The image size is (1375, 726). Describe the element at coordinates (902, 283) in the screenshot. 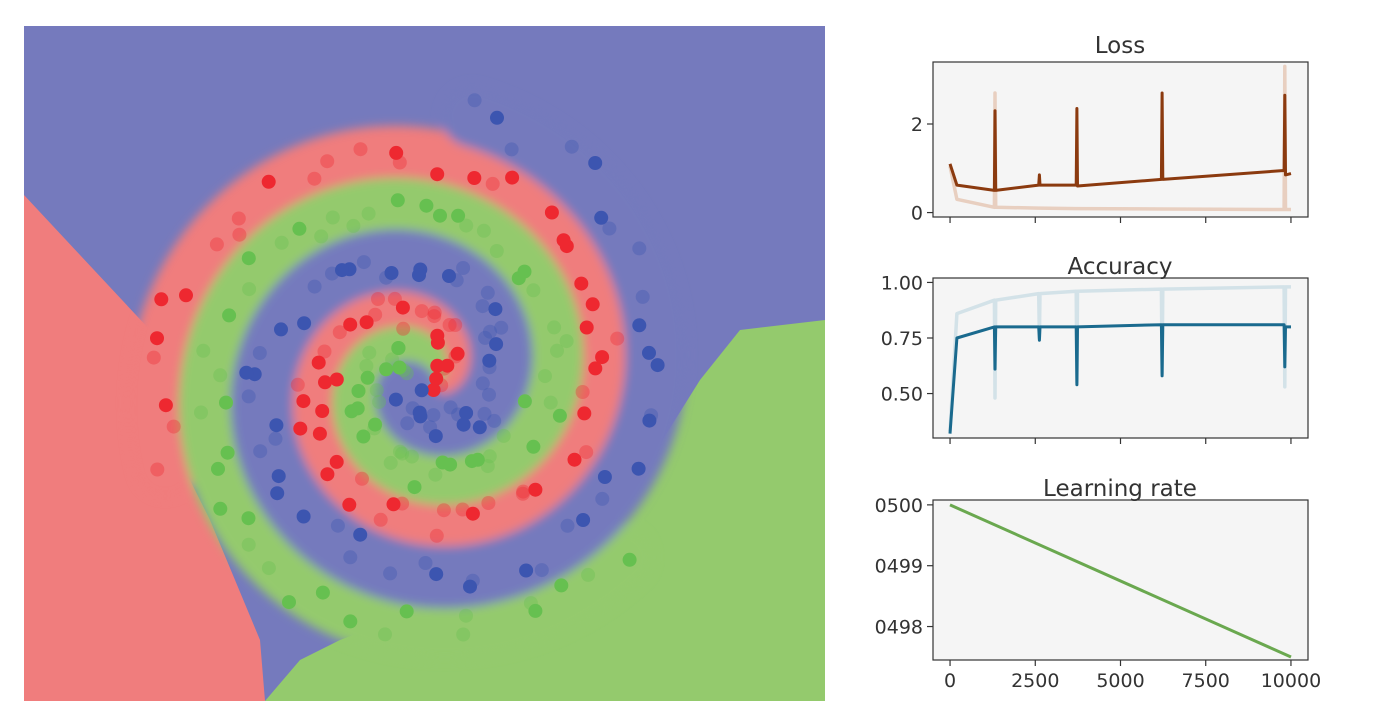

I see `y-tick-label: 1.00` at that location.